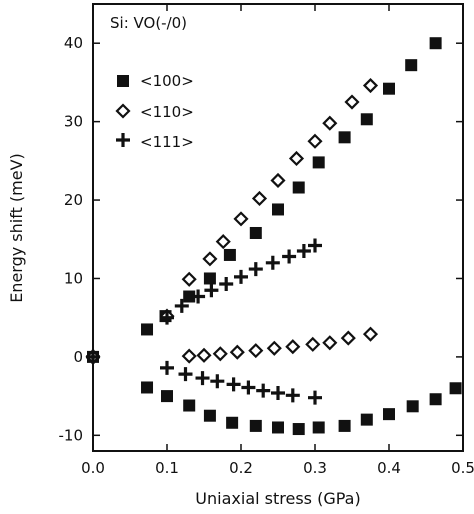 This screenshot has width=474, height=514. Describe the element at coordinates (73, 278) in the screenshot. I see `y-tick-label: 10` at that location.